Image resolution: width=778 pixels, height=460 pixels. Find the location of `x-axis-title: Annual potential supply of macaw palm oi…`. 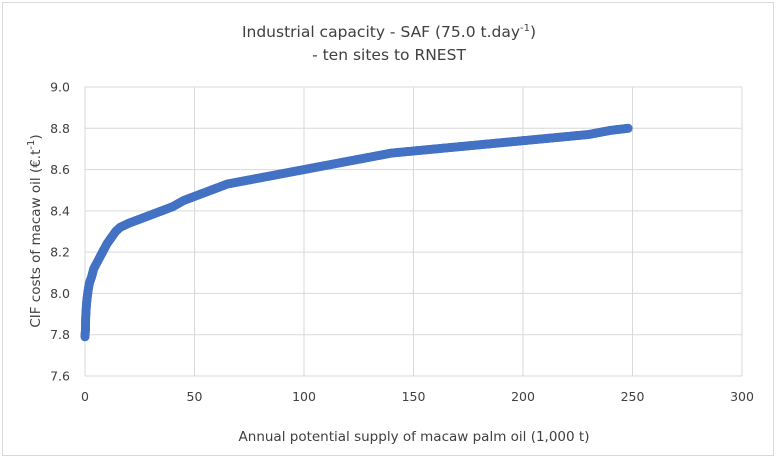

x-axis-title: Annual potential supply of macaw palm oi… is located at coordinates (414, 437).